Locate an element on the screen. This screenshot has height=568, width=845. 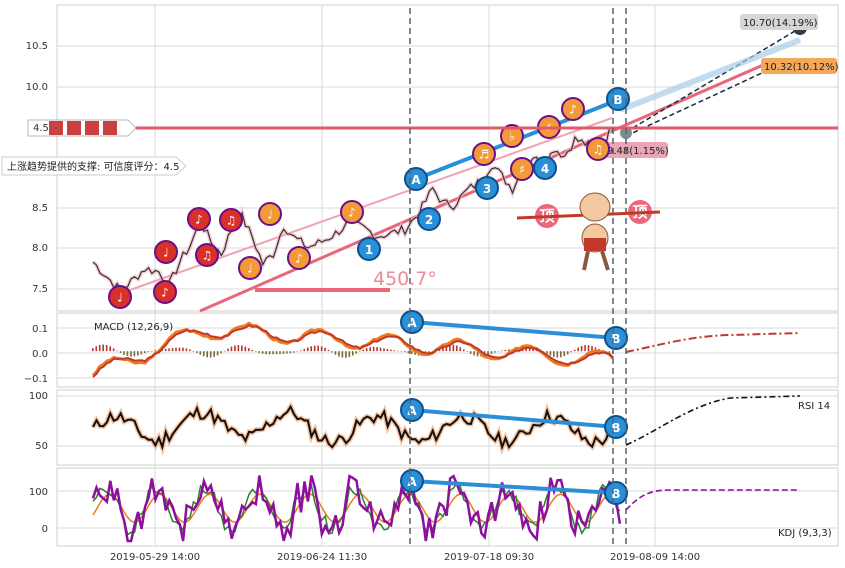
macd-projection is located at coordinates (713, 342).